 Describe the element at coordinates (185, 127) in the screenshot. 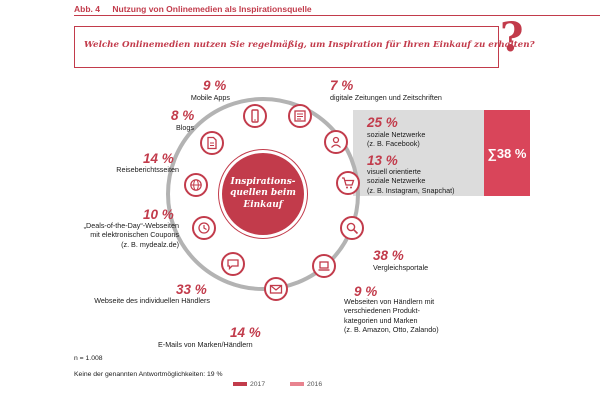

I see `label-blogs: Blogs` at that location.